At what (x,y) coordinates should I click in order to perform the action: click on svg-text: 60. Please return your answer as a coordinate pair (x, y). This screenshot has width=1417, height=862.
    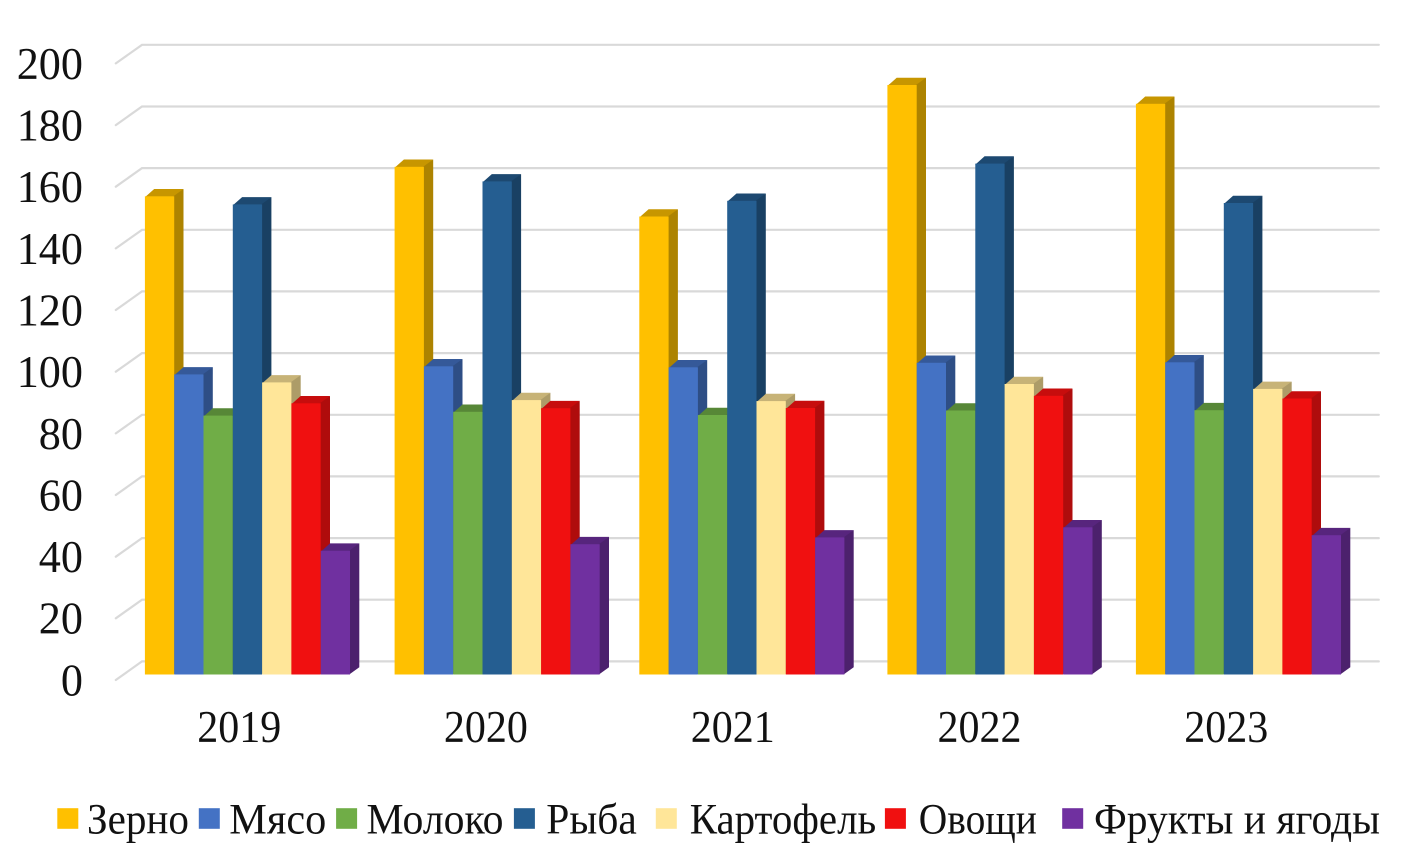
    Looking at the image, I should click on (61, 494).